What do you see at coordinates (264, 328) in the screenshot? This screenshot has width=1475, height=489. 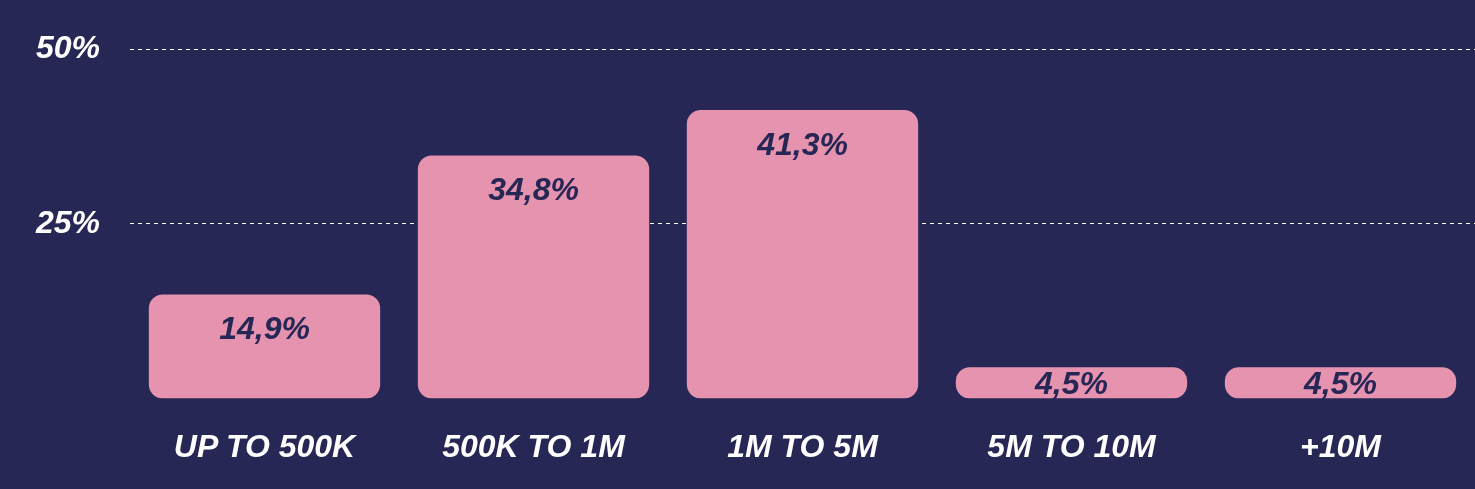 I see `data-label: 14,9%` at bounding box center [264, 328].